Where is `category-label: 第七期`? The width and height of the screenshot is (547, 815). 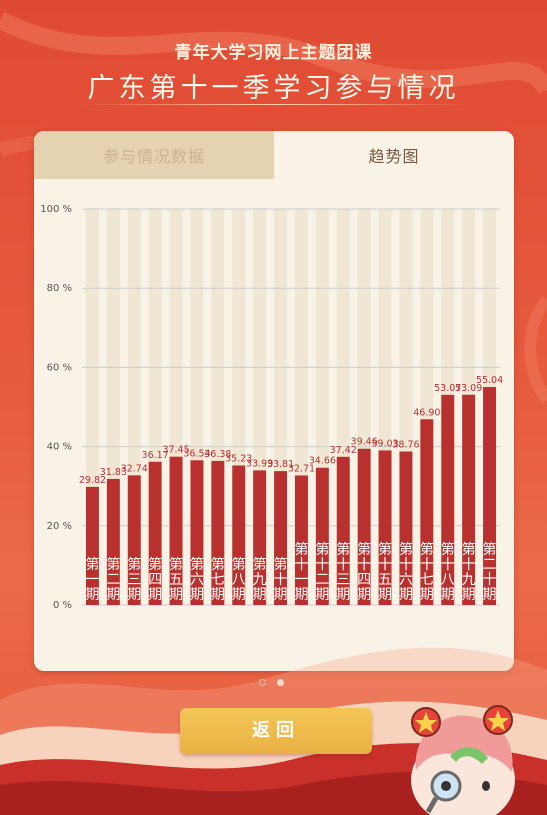
category-label: 第七期 is located at coordinates (218, 579).